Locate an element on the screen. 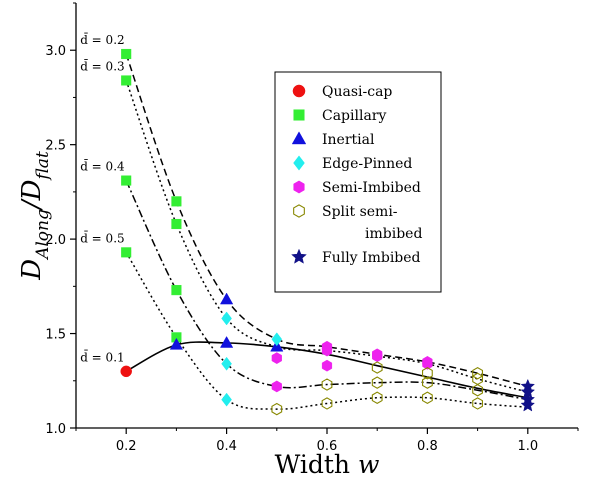  legend-semi-imbibed-label: Semi-Imbibed is located at coordinates (371, 188).